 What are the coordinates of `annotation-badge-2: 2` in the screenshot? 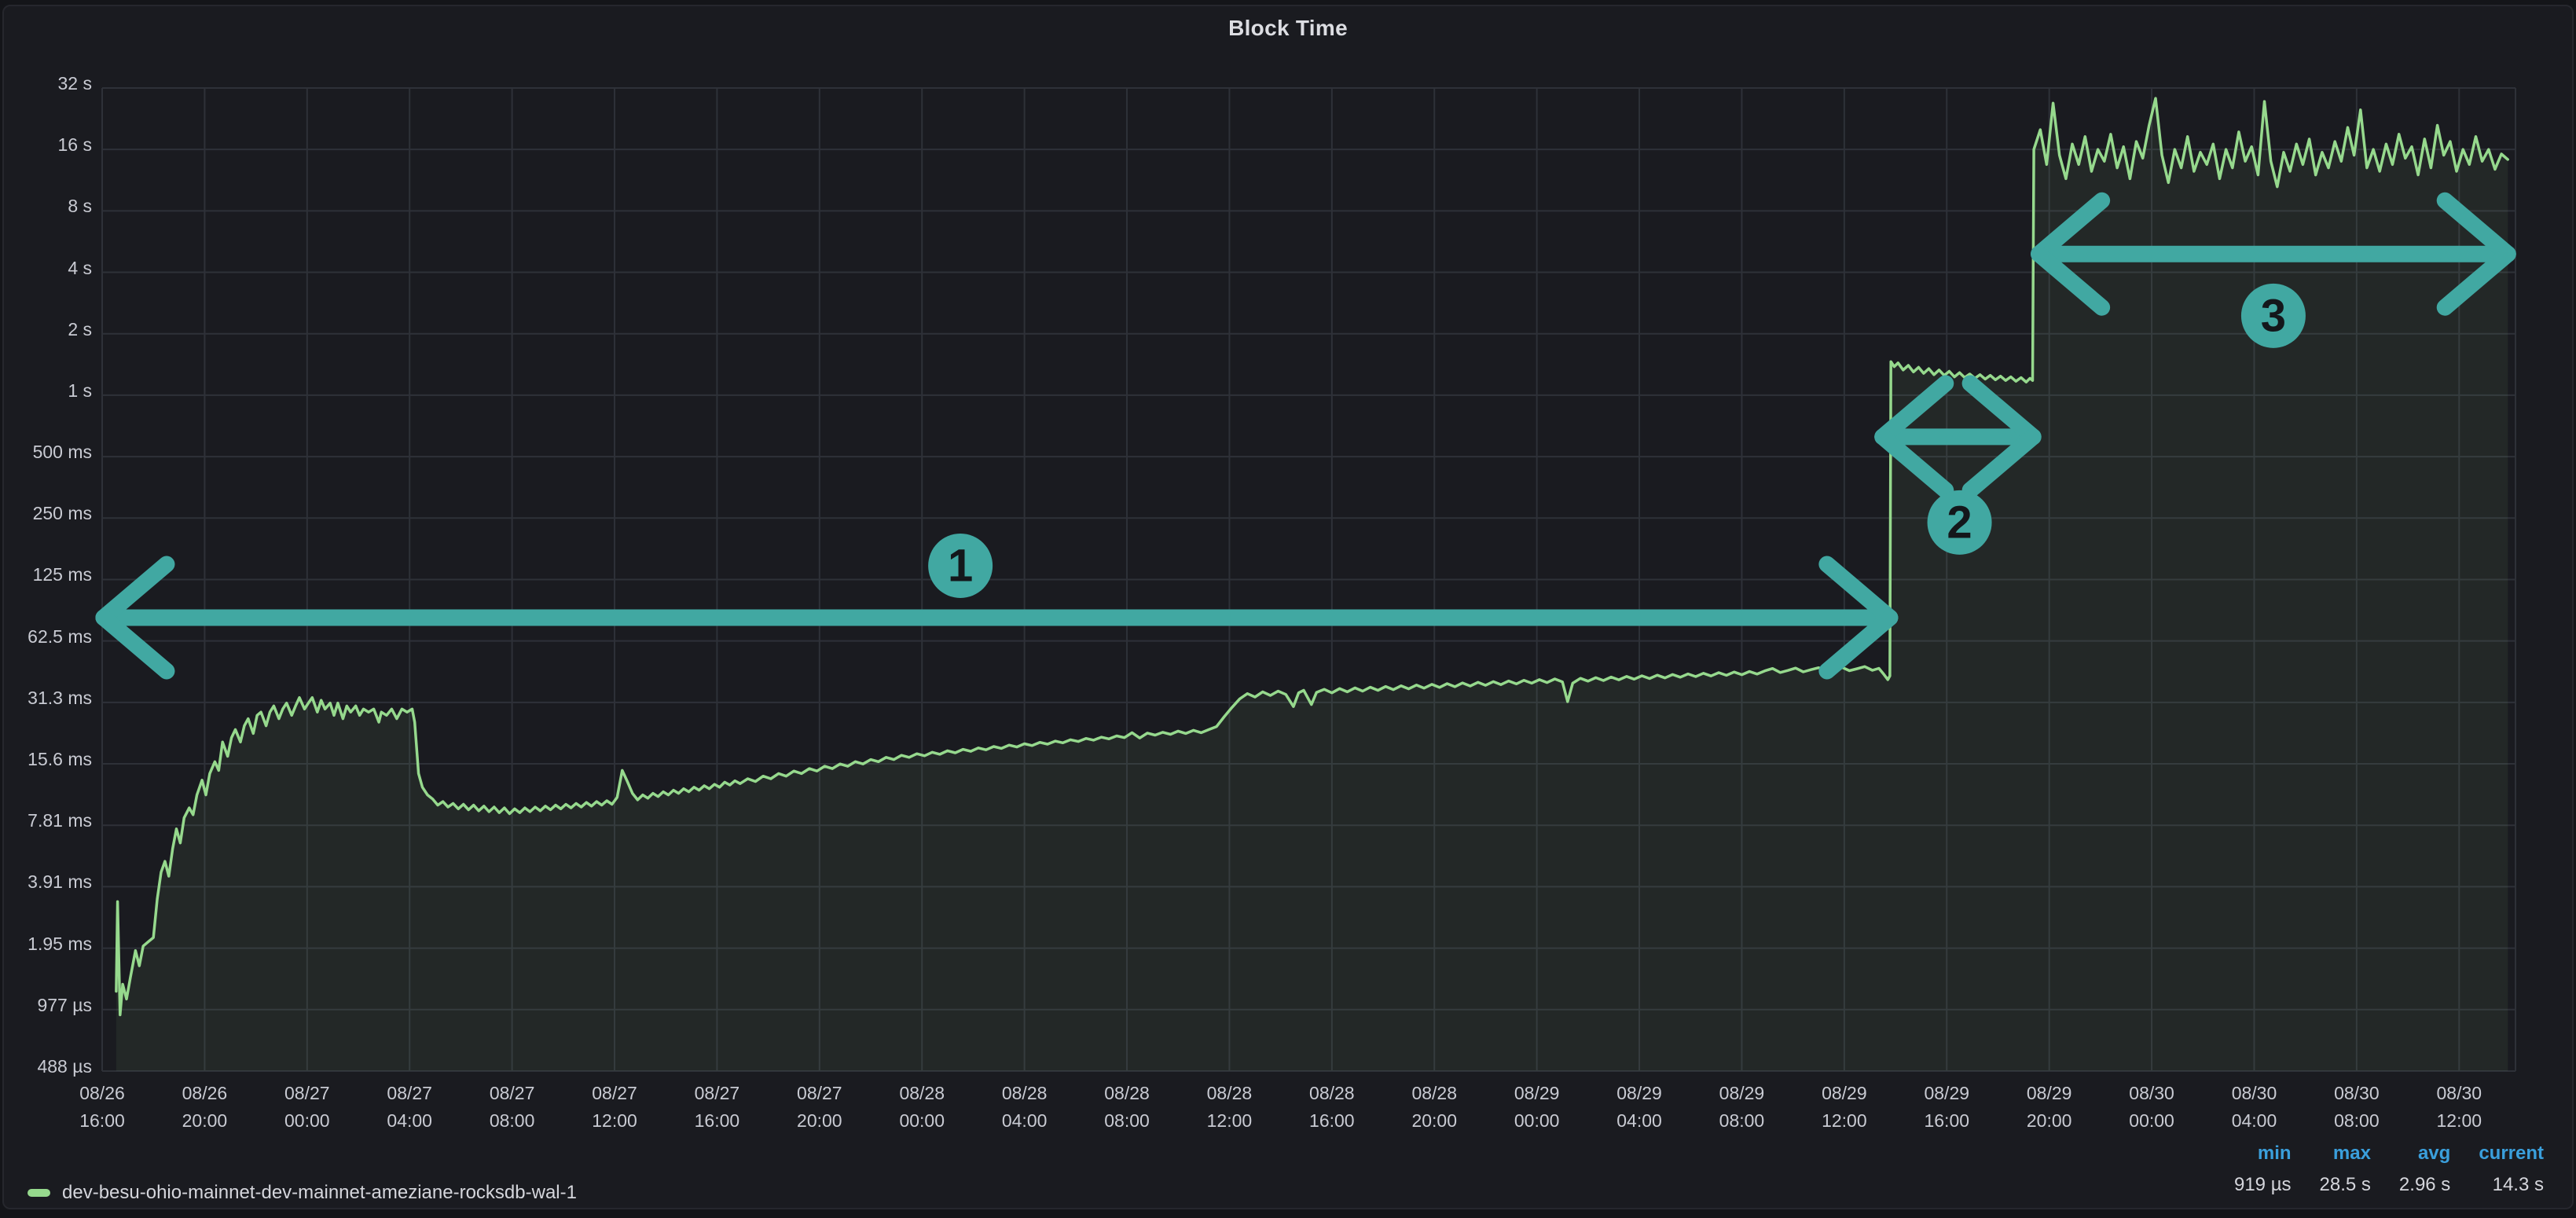 It's located at (1960, 522).